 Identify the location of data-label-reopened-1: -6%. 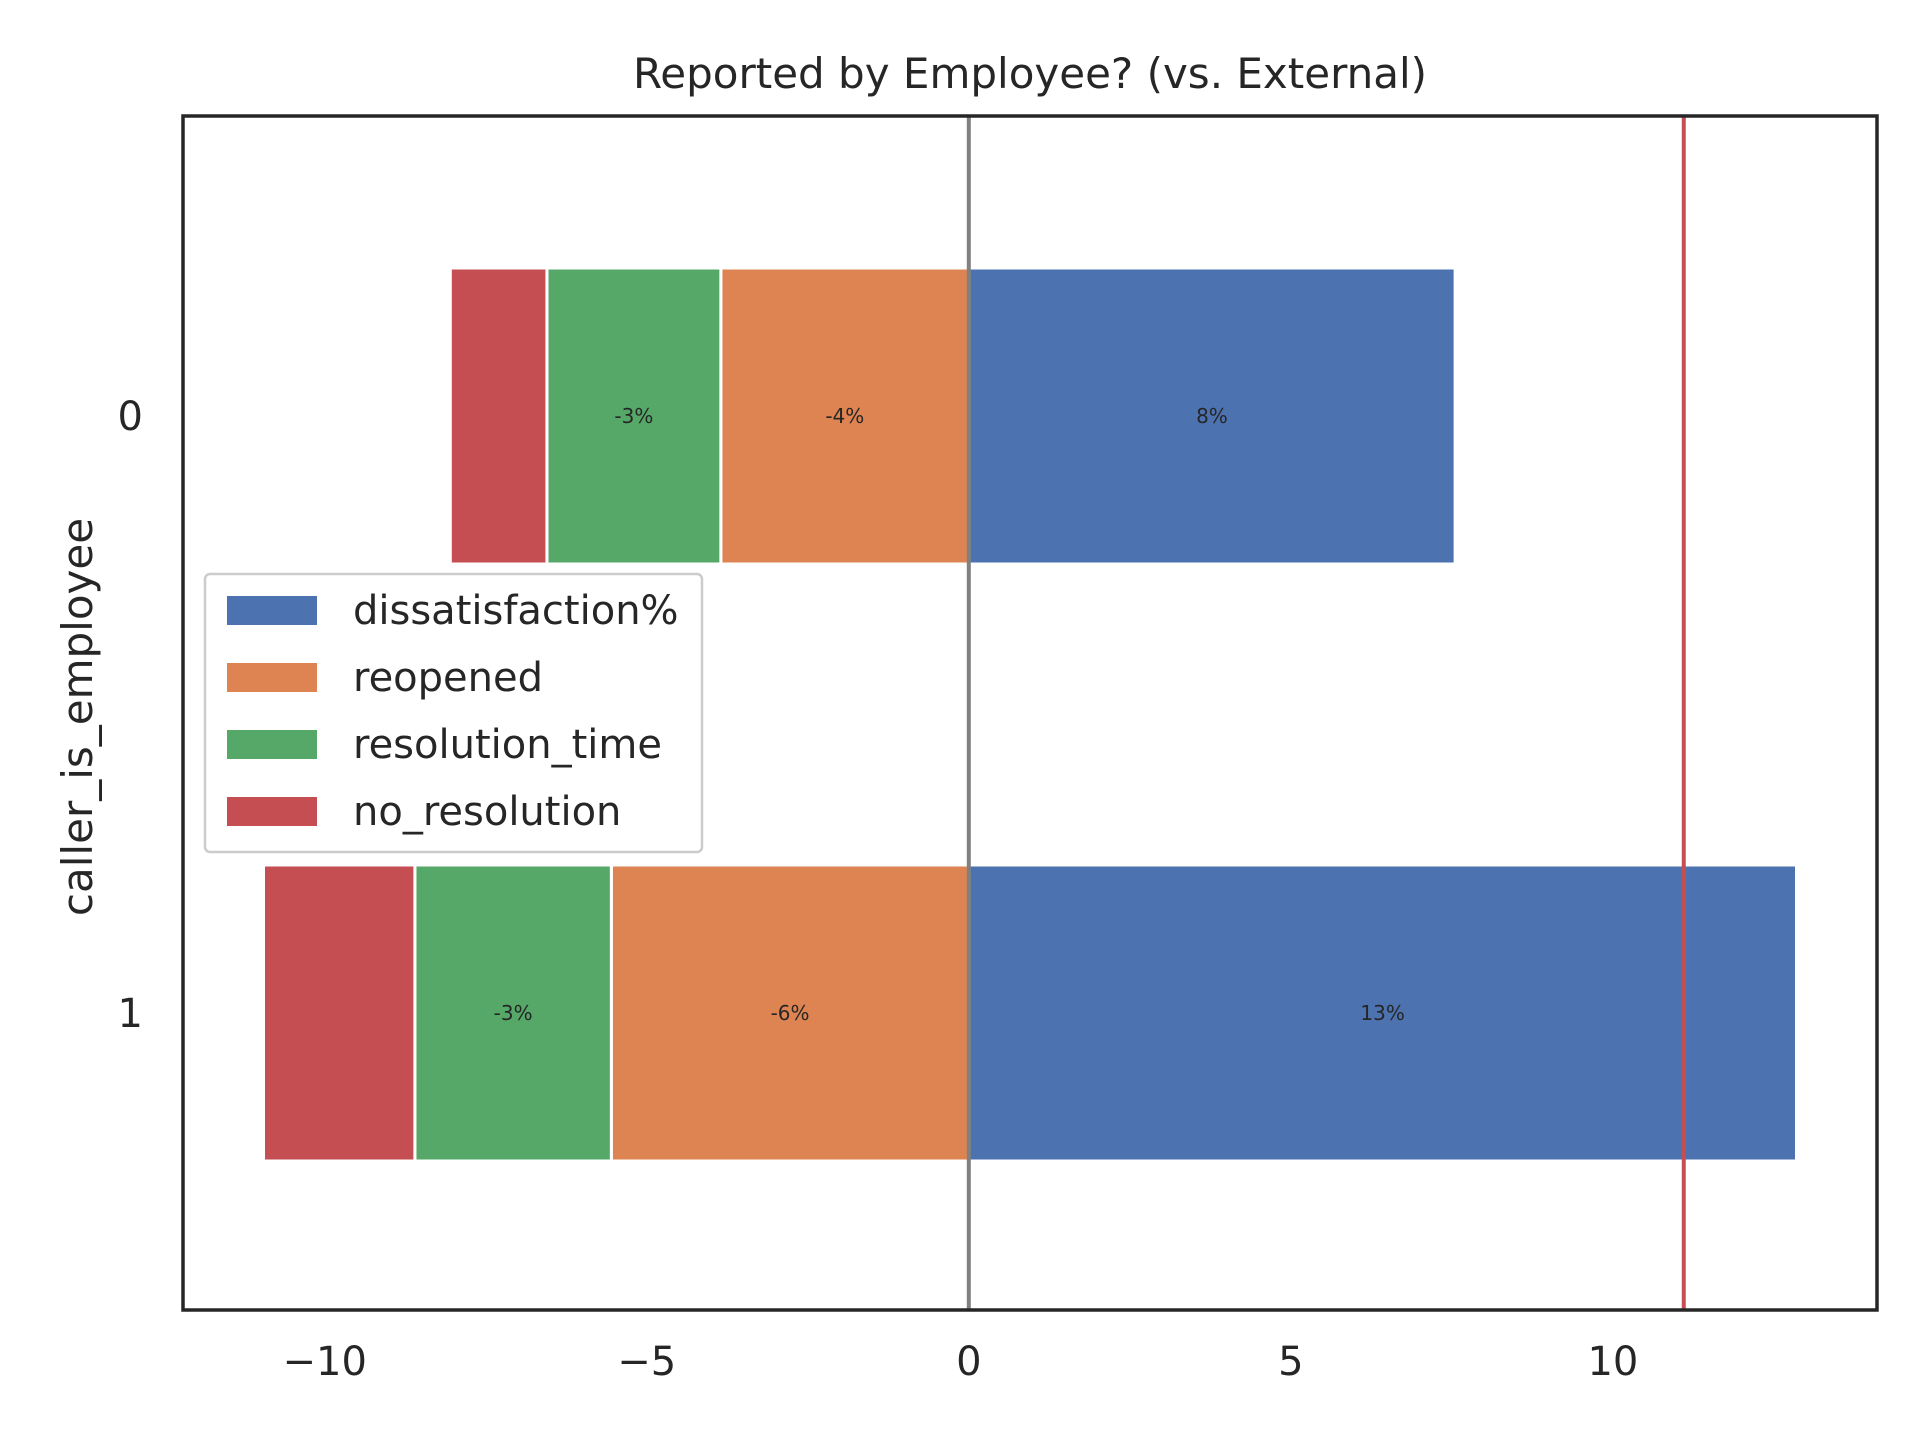
(790, 1013).